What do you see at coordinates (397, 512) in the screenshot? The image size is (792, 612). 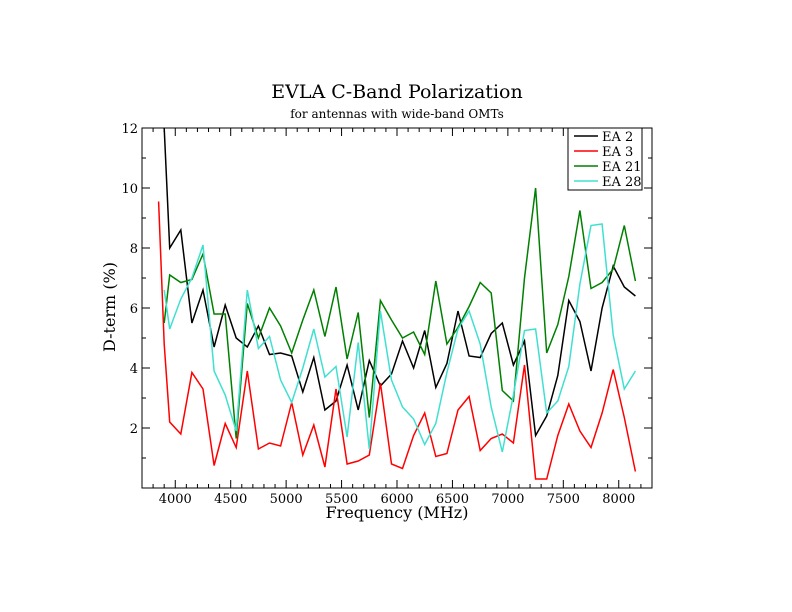 I see `x-axis-label: Frequency (MHz)` at bounding box center [397, 512].